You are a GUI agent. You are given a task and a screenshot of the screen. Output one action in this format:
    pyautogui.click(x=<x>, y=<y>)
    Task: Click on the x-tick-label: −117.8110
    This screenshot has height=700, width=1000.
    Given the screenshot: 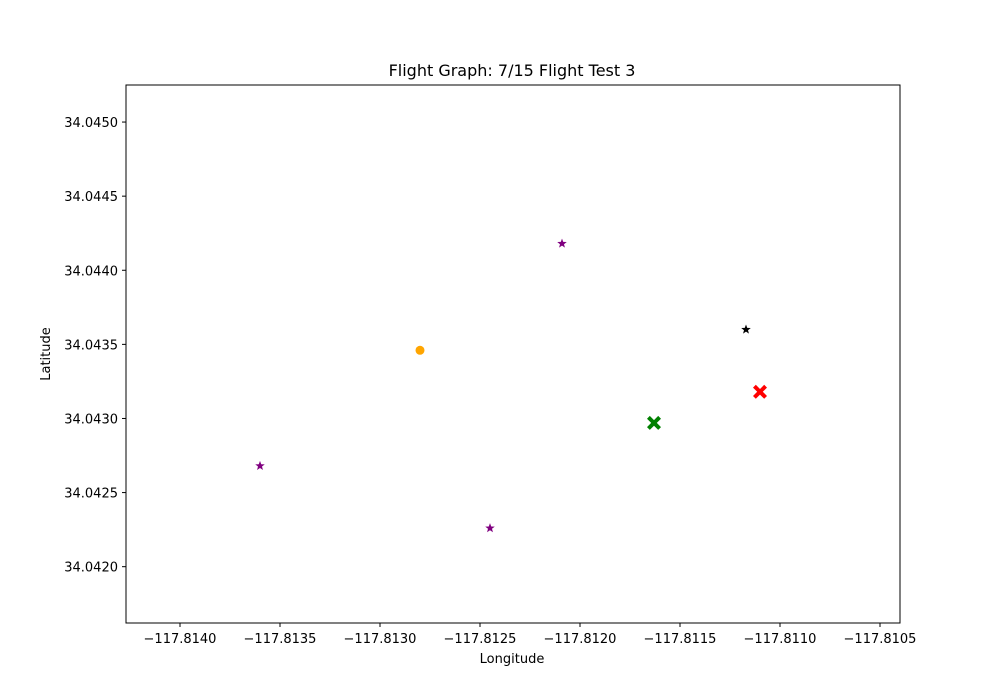 What is the action you would take?
    pyautogui.click(x=780, y=639)
    